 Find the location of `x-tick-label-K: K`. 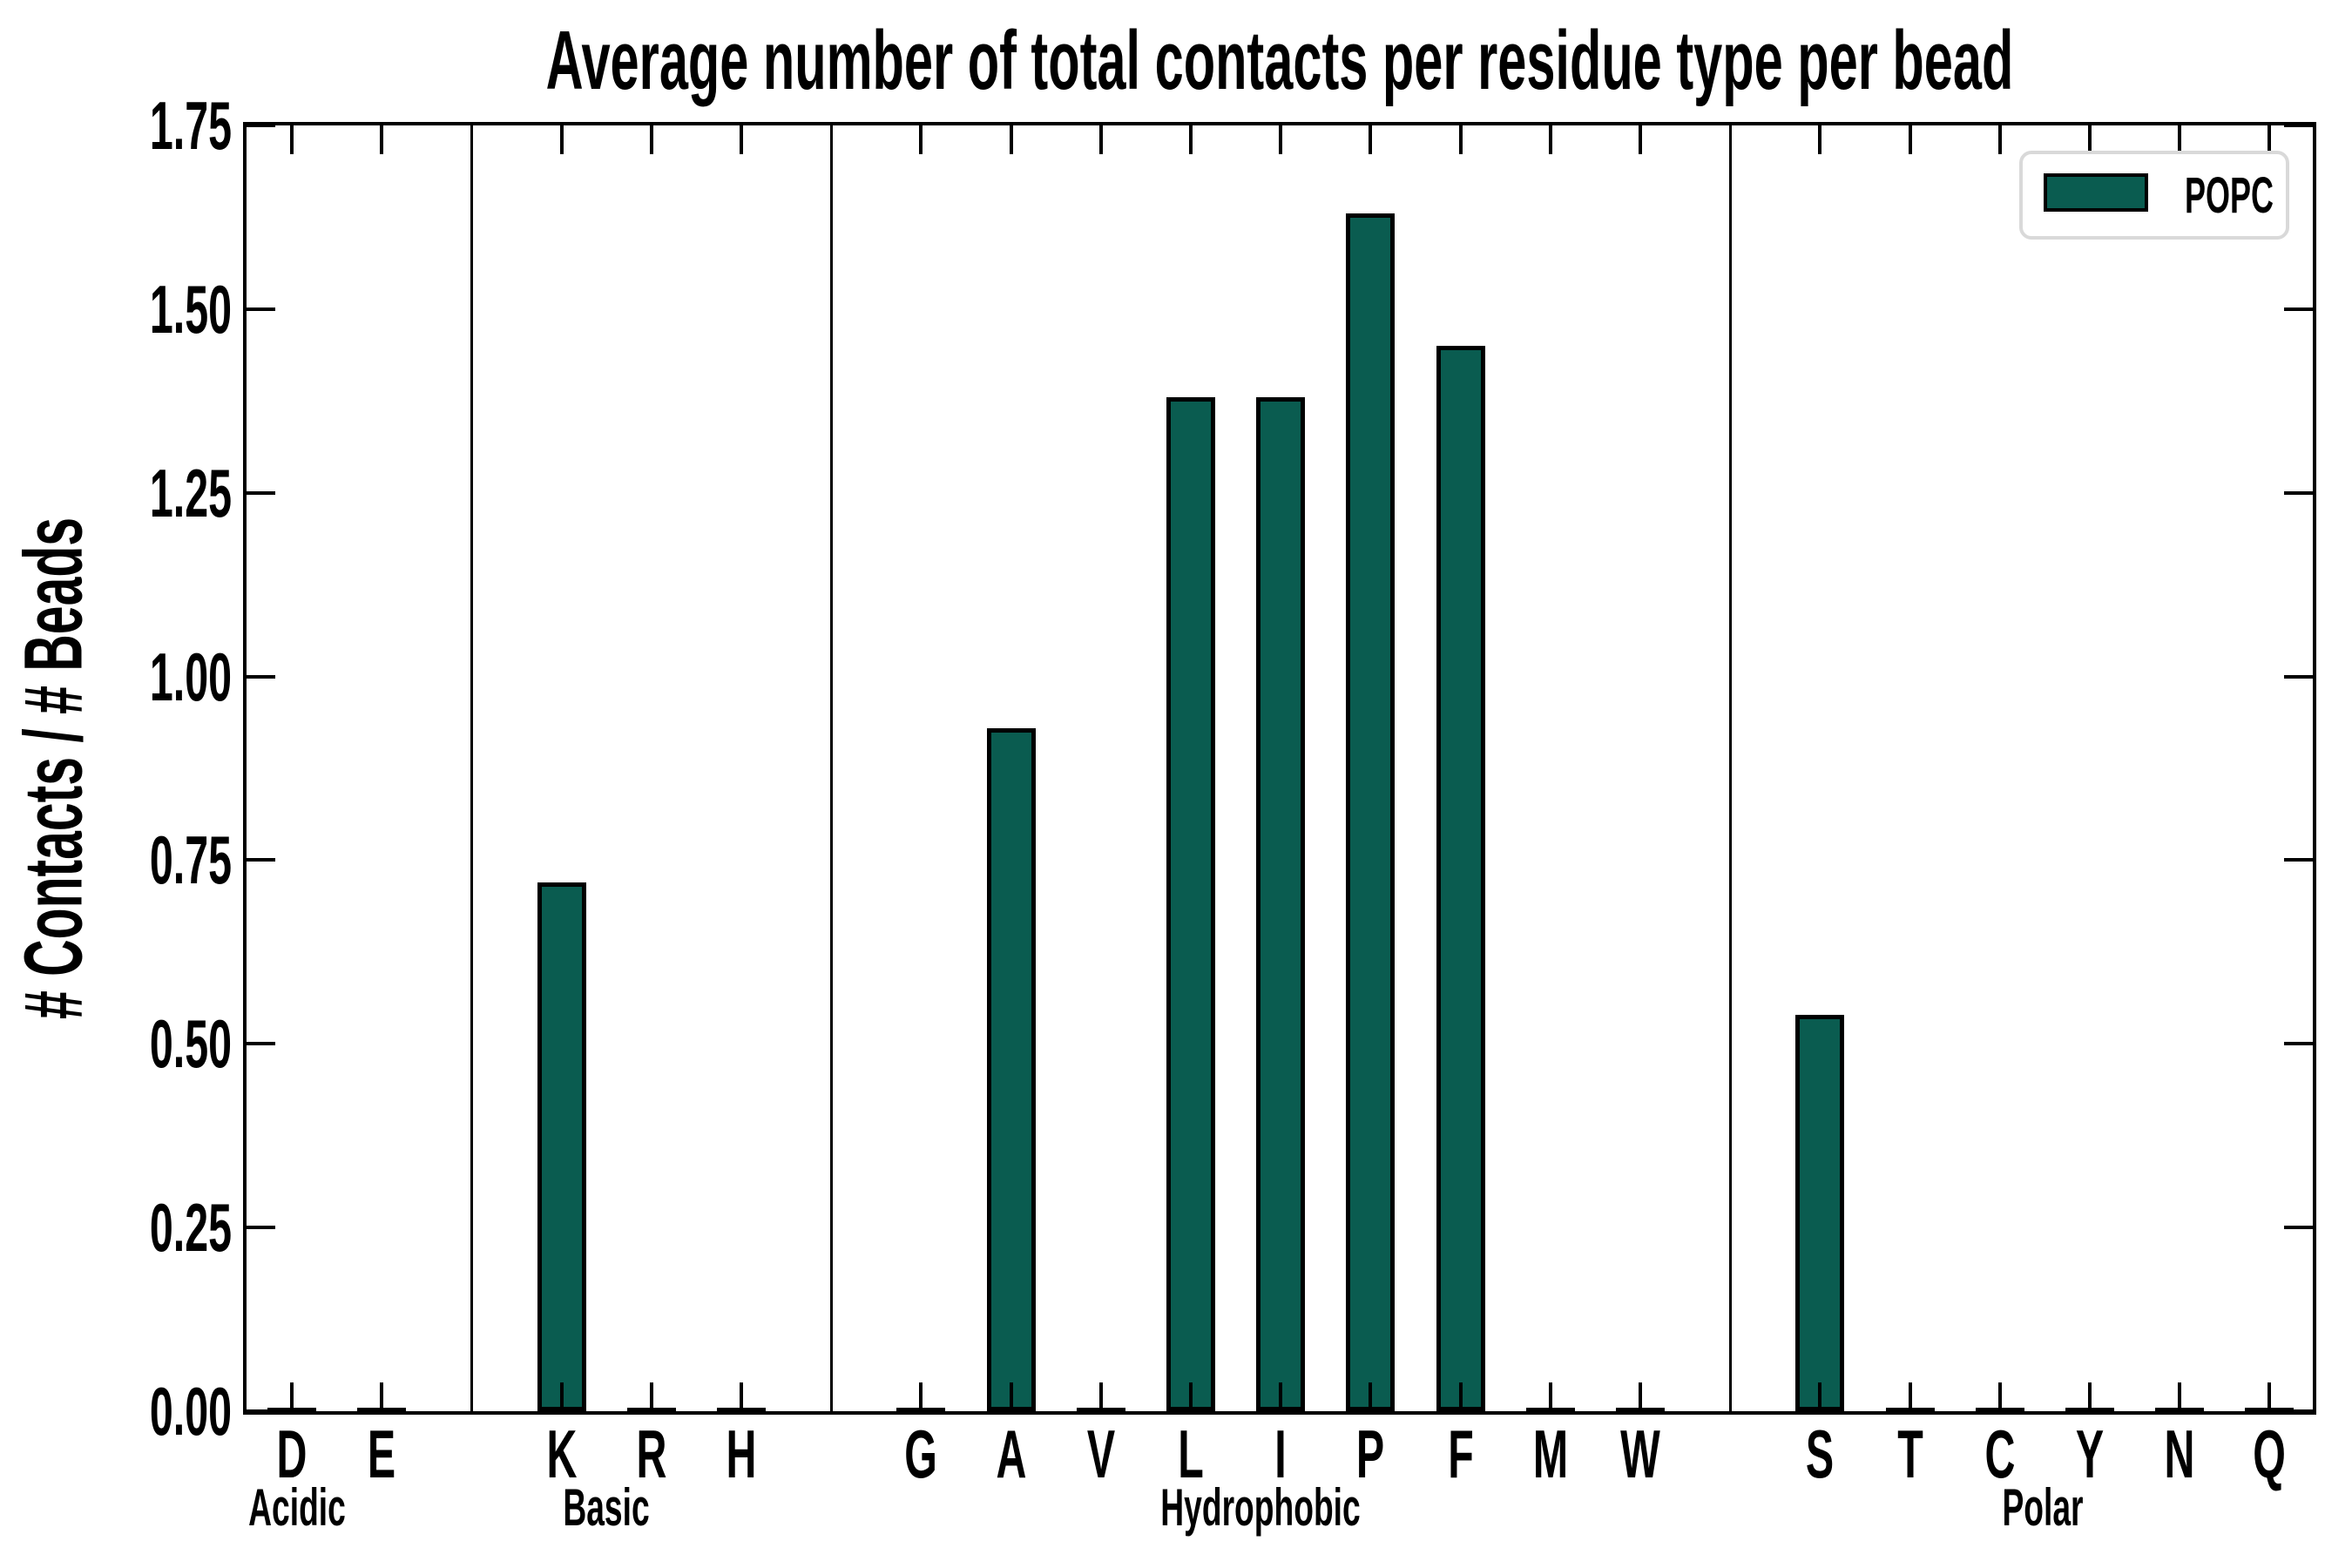

x-tick-label-K: K is located at coordinates (562, 1454).